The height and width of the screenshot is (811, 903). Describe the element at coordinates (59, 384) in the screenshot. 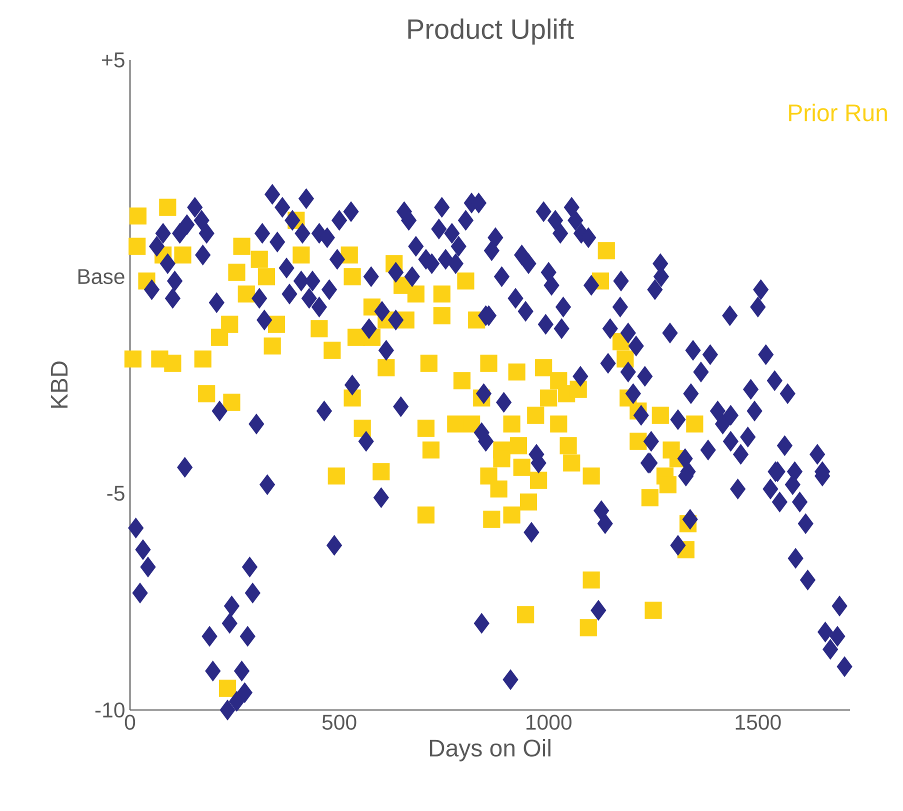

I see `y-axis-title: KBD` at that location.